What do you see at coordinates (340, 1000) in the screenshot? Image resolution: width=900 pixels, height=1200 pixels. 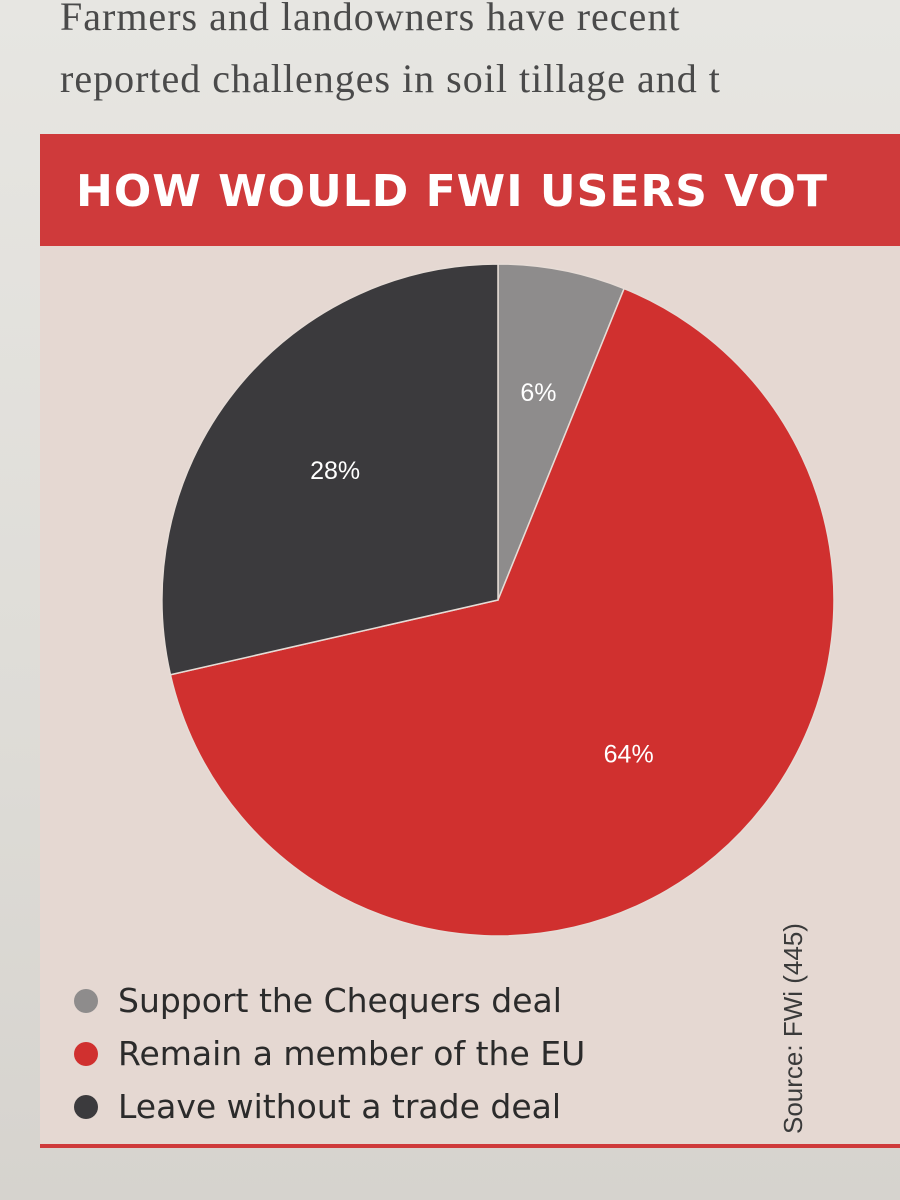 I see `legend-label-1: Support the Chequers deal` at bounding box center [340, 1000].